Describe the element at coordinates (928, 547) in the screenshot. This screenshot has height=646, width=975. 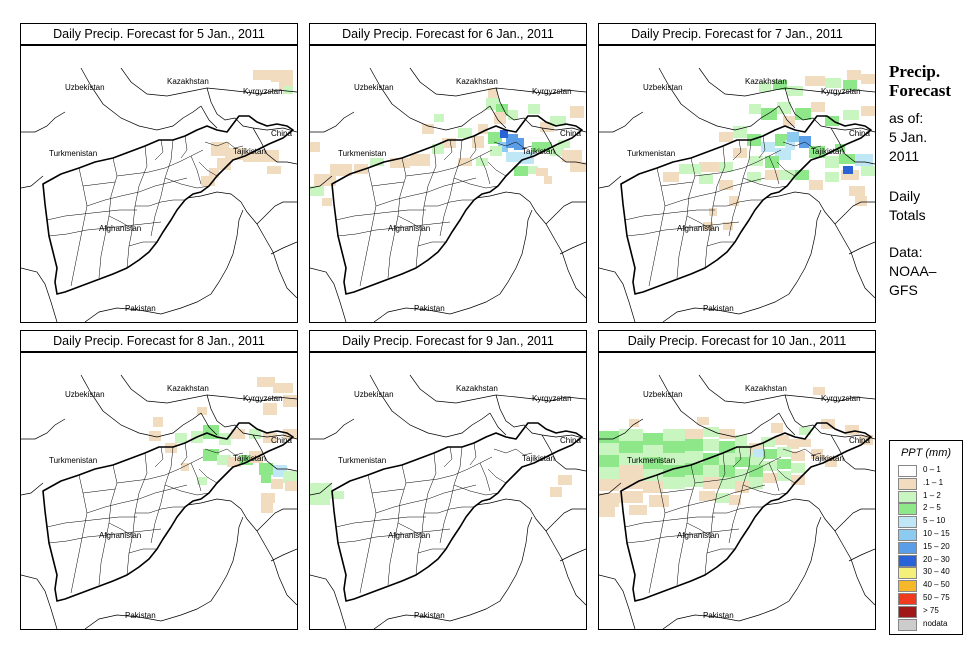
I see `legend-item: 15 – 20` at that location.